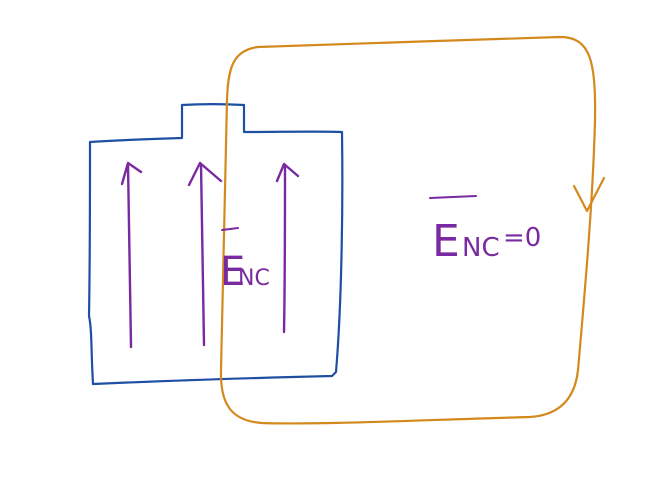  Describe the element at coordinates (131, 173) in the screenshot. I see `field-arrow-1-head` at that location.